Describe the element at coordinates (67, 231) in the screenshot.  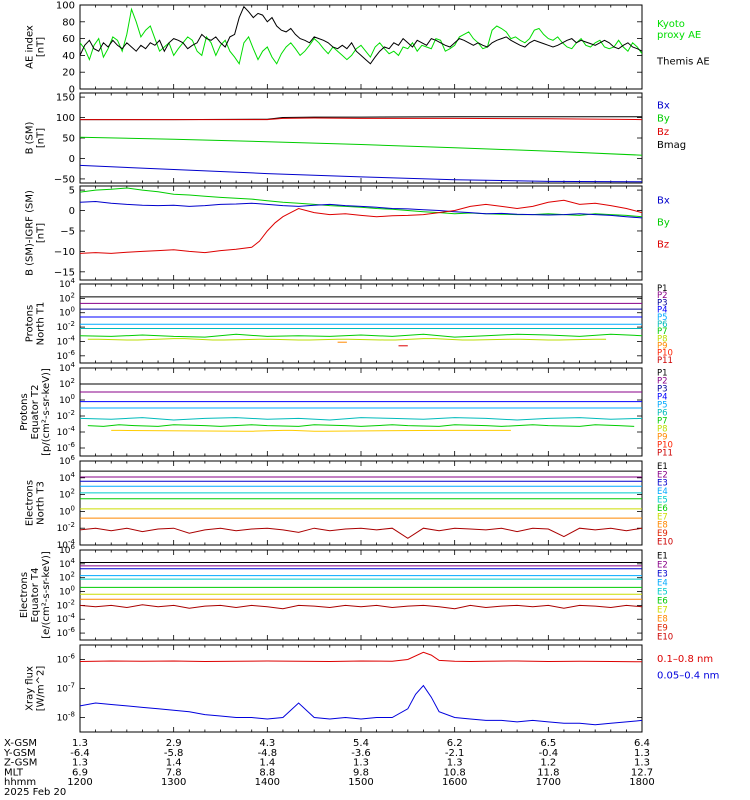
I see `y-tick-label: −5` at that location.